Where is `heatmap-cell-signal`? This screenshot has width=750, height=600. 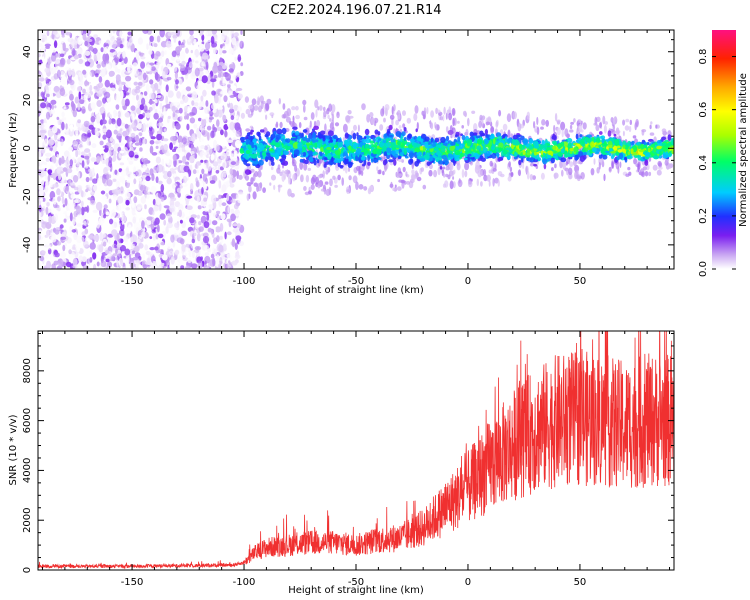 heatmap-cell-signal is located at coordinates (535, 165).